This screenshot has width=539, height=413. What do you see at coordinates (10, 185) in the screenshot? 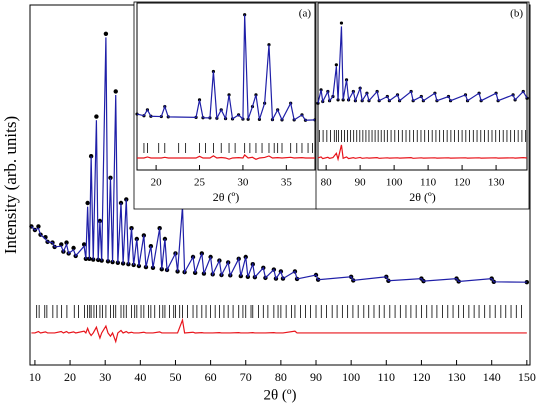
I see `y-axis-label: Intensity (arb. units)` at bounding box center [10, 185].